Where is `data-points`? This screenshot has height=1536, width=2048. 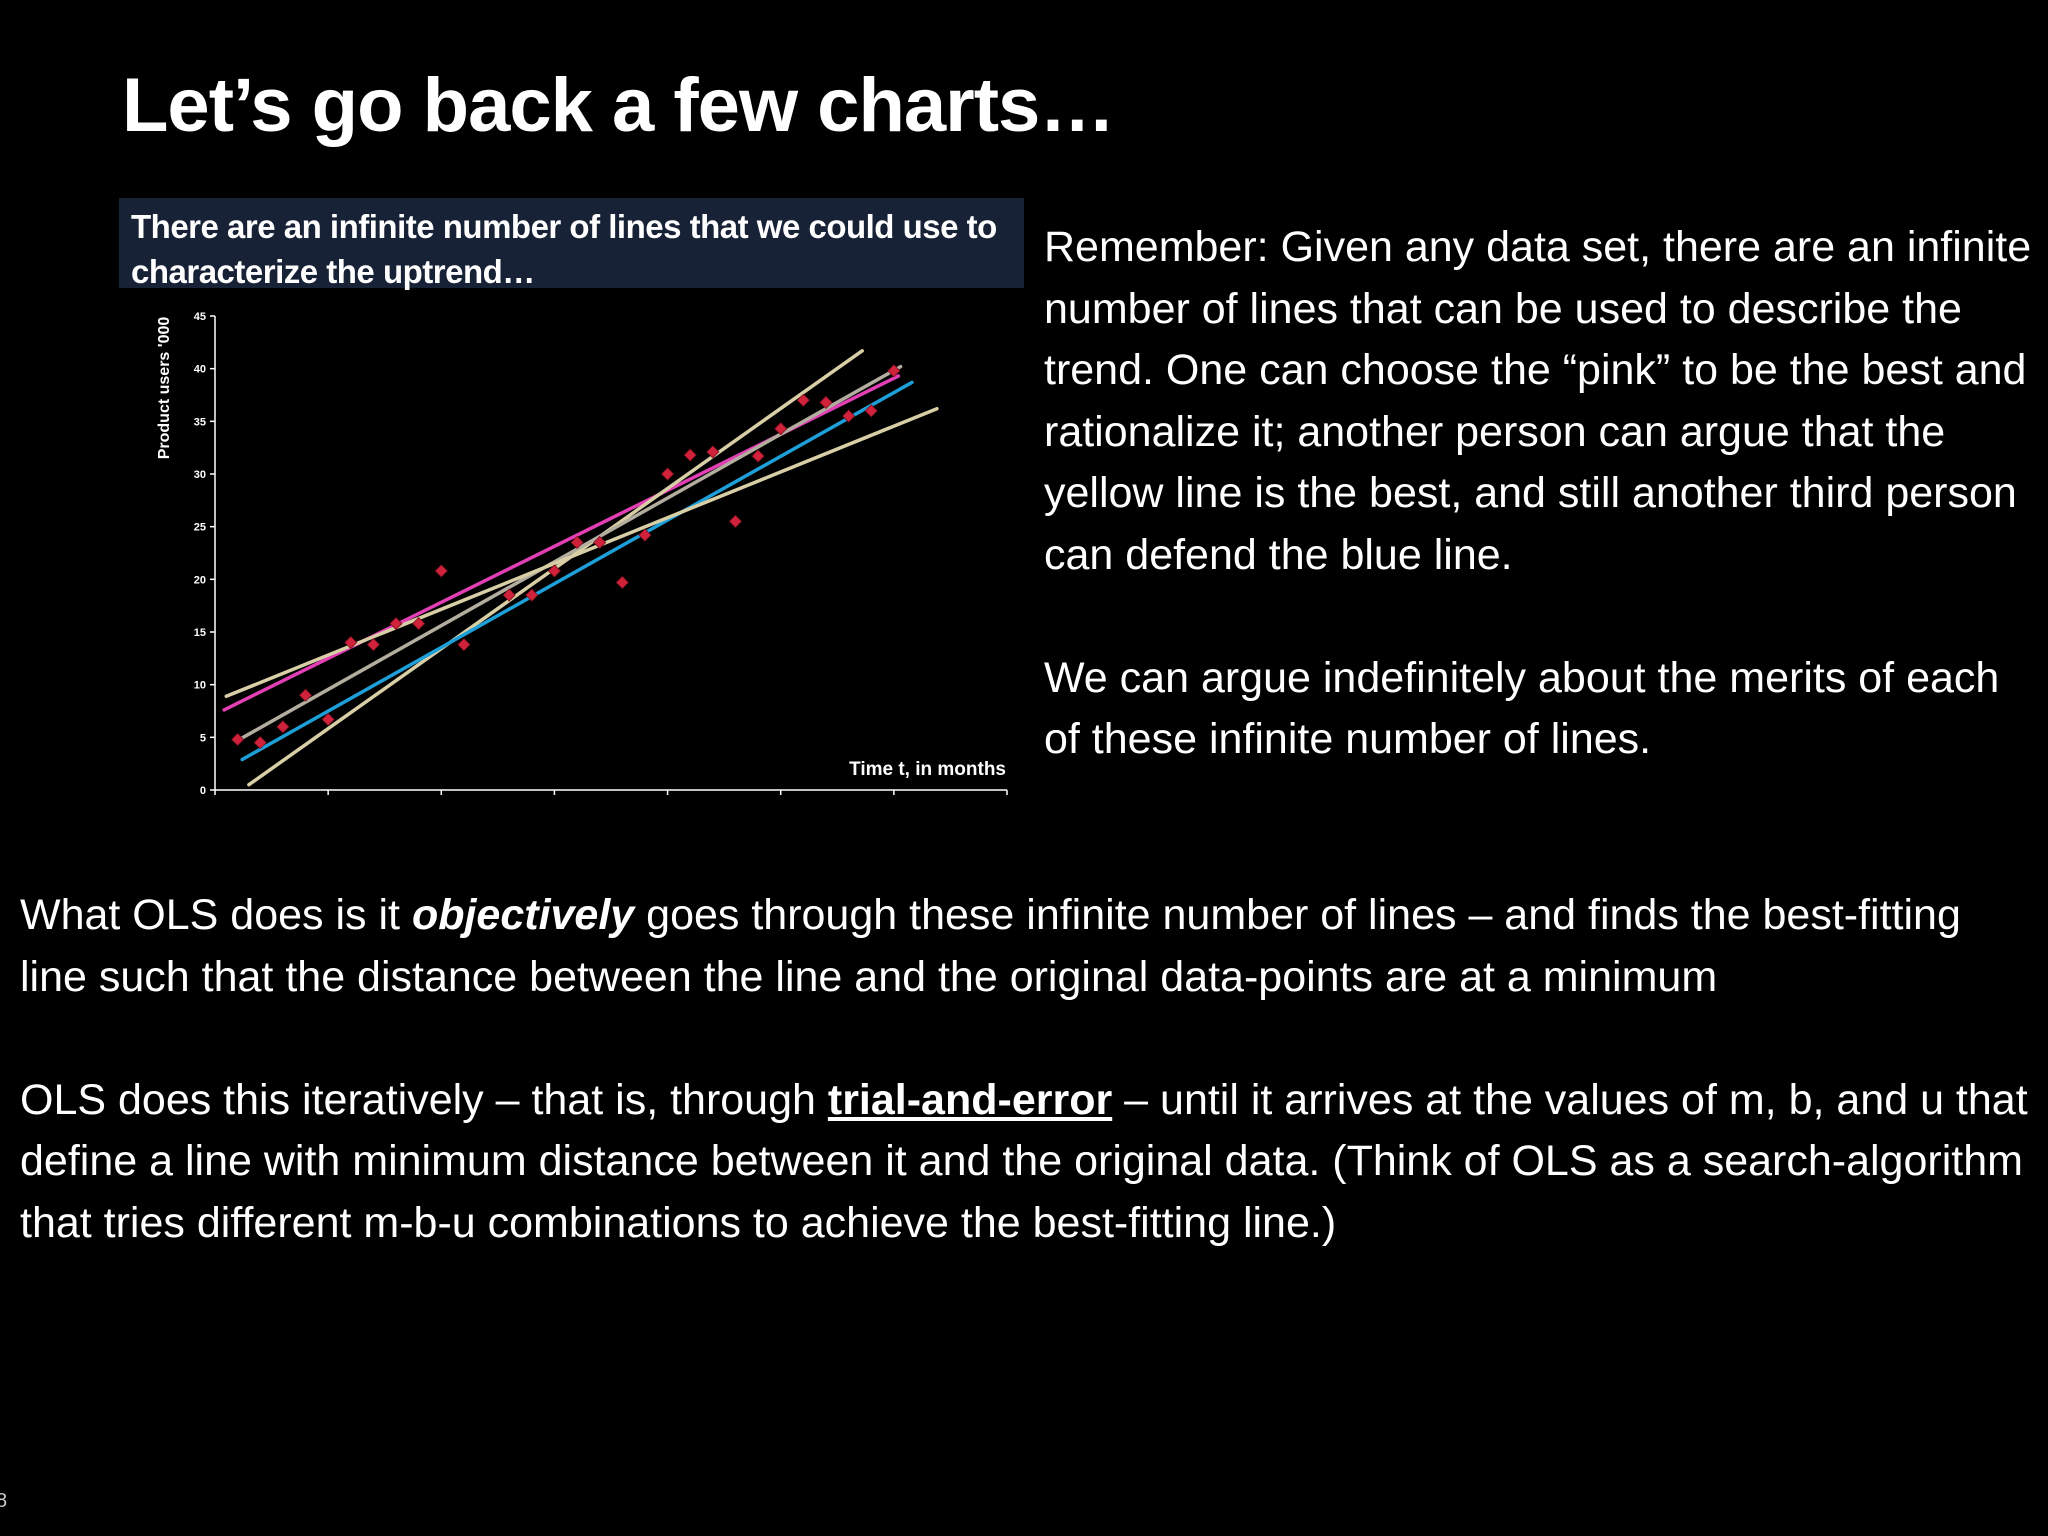 data-points is located at coordinates (566, 557).